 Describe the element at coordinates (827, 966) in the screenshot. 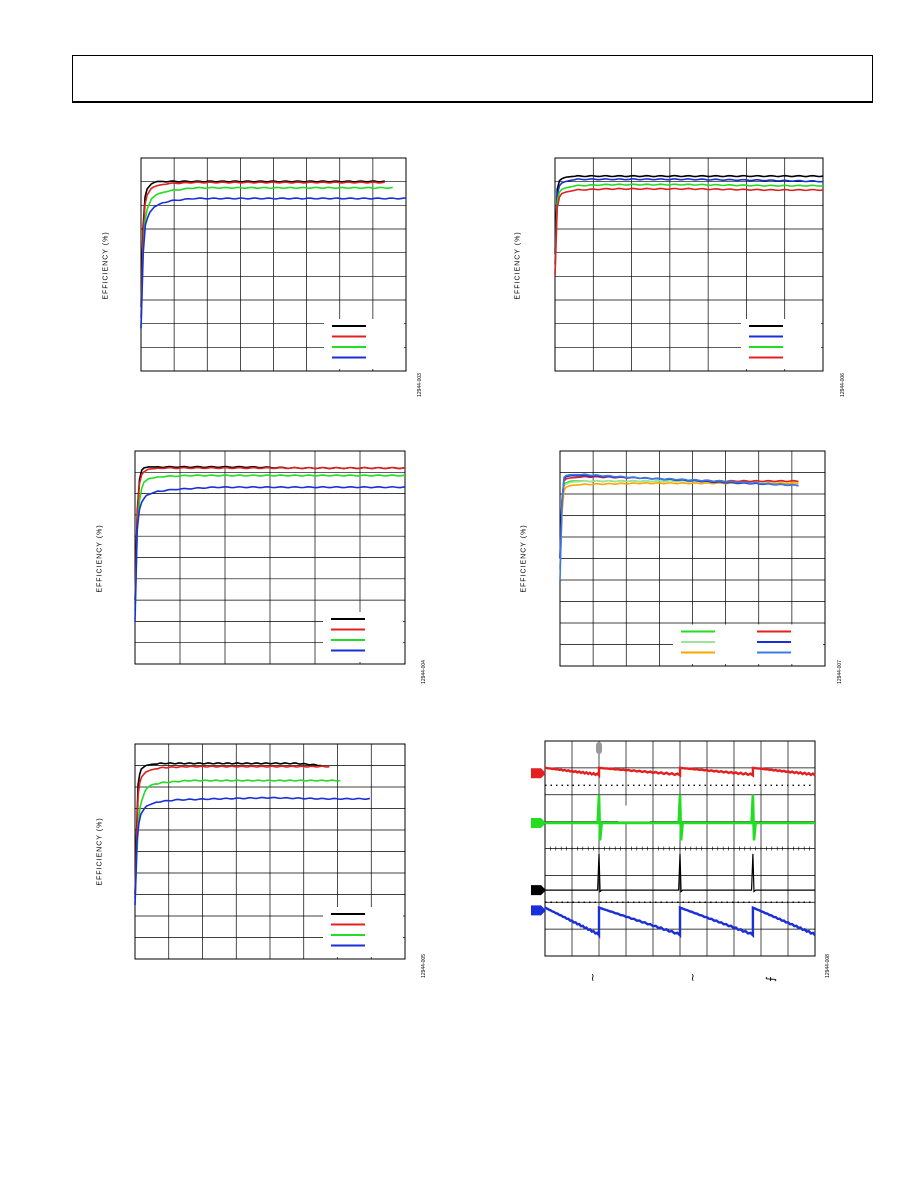

I see `figure-code: 12944-008` at that location.